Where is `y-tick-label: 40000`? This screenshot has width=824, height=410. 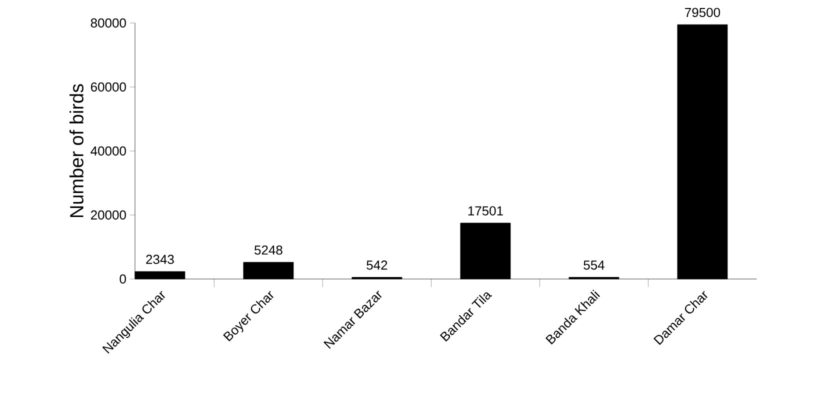 y-tick-label: 40000 is located at coordinates (108, 151).